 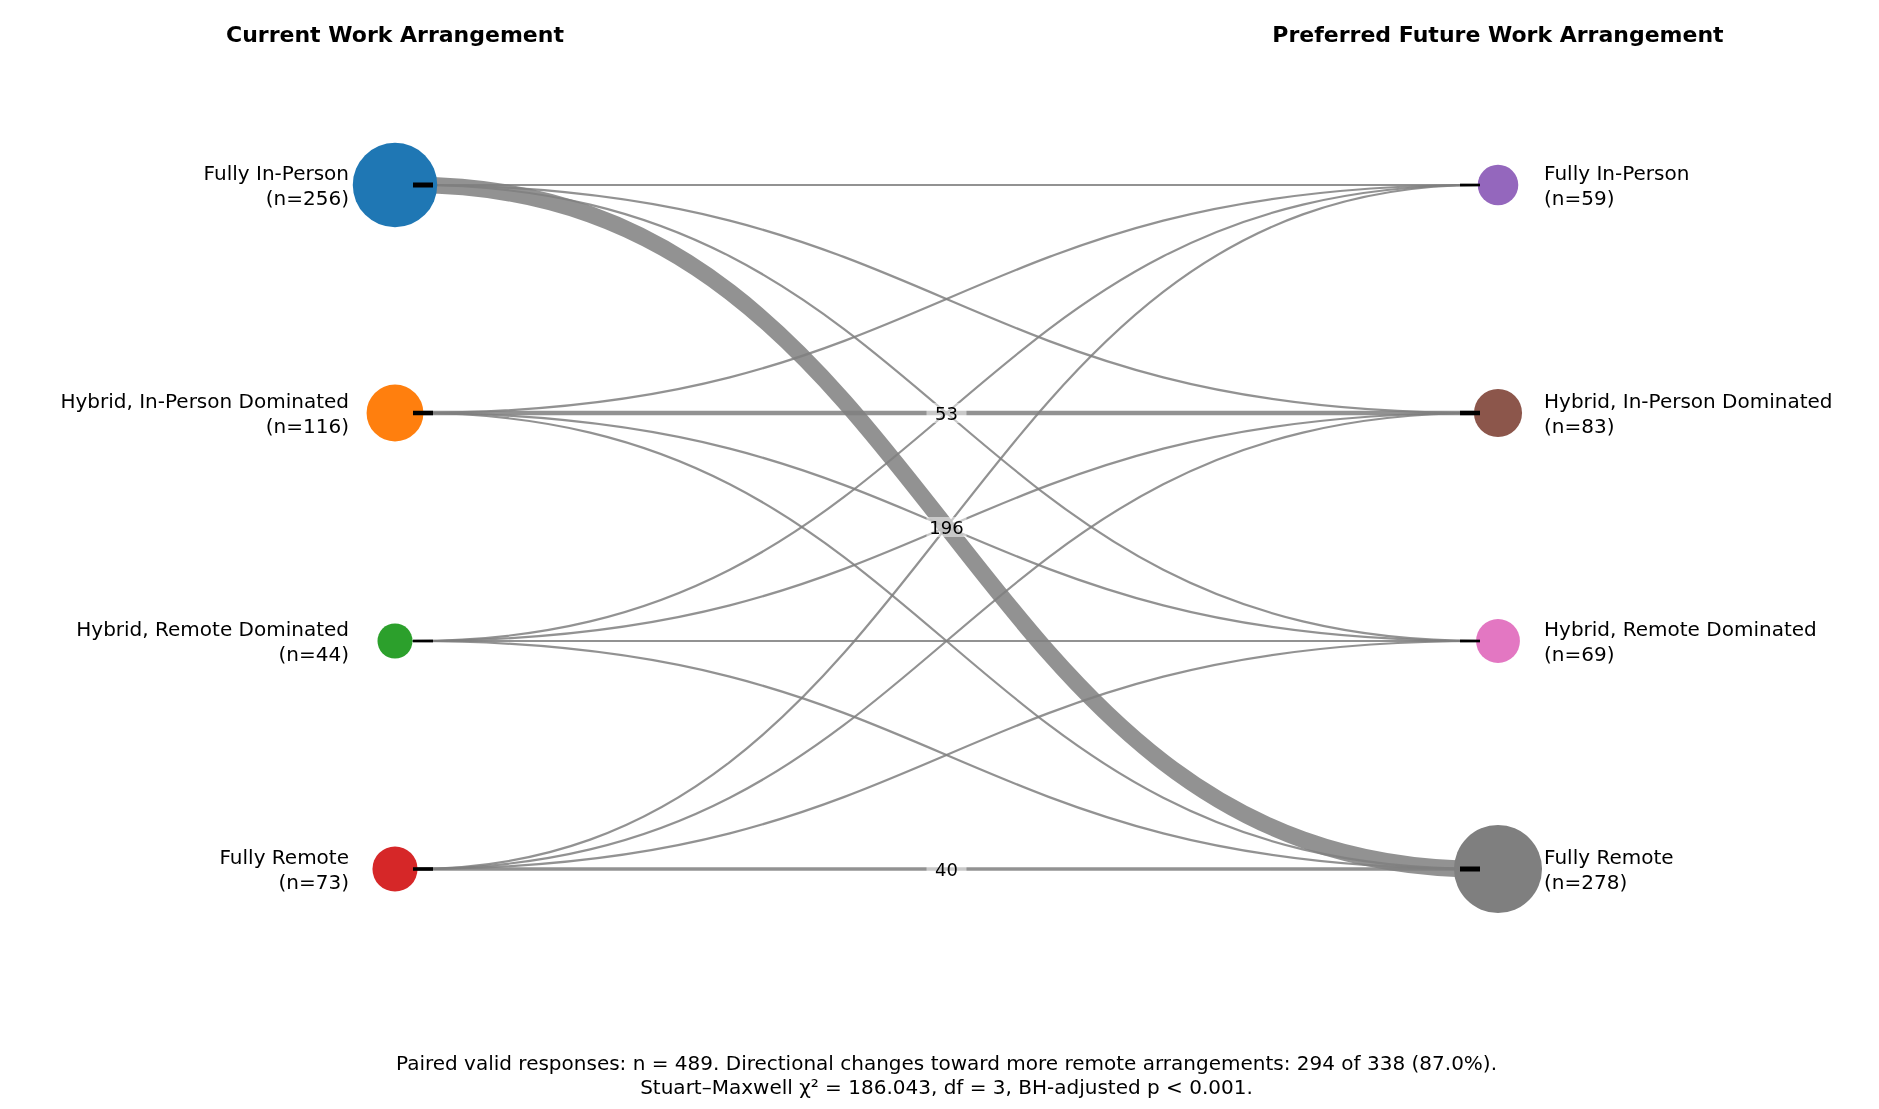 What do you see at coordinates (307, 198) in the screenshot?
I see `data-label: (n=256)` at bounding box center [307, 198].